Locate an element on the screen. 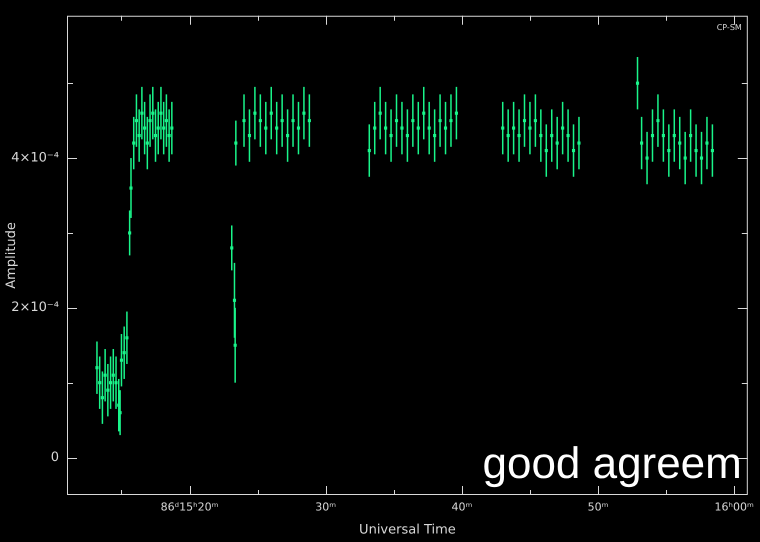  y-axis-title: Amplitude is located at coordinates (12, 255).